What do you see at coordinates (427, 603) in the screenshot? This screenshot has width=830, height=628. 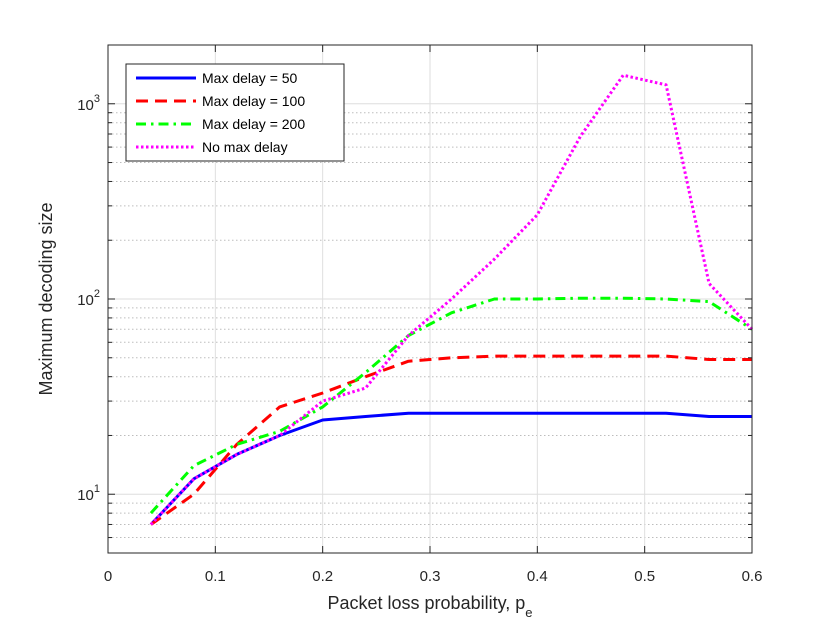 I see `x-axis-label-main: Packet loss probability, p` at bounding box center [427, 603].